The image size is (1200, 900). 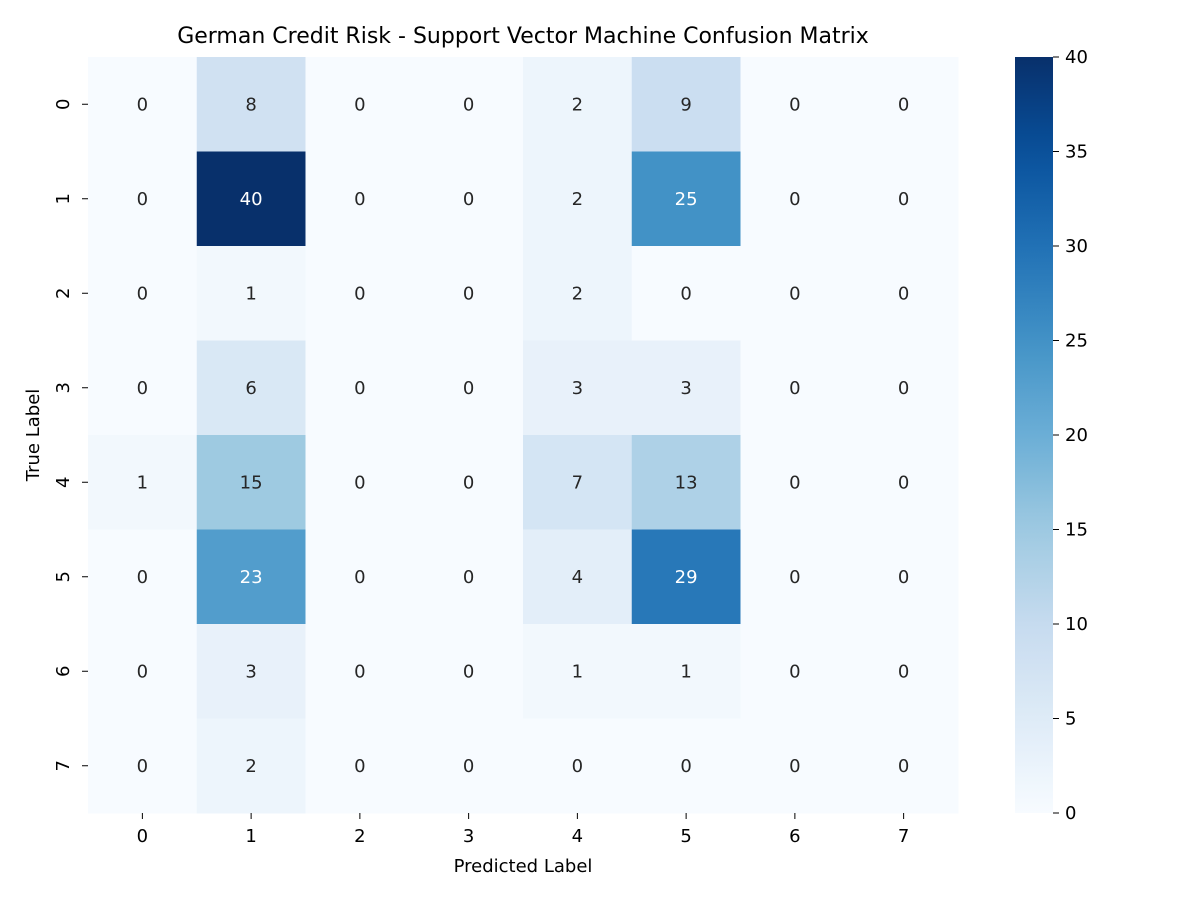 What do you see at coordinates (468, 836) in the screenshot?
I see `x-tick-label: 3` at bounding box center [468, 836].